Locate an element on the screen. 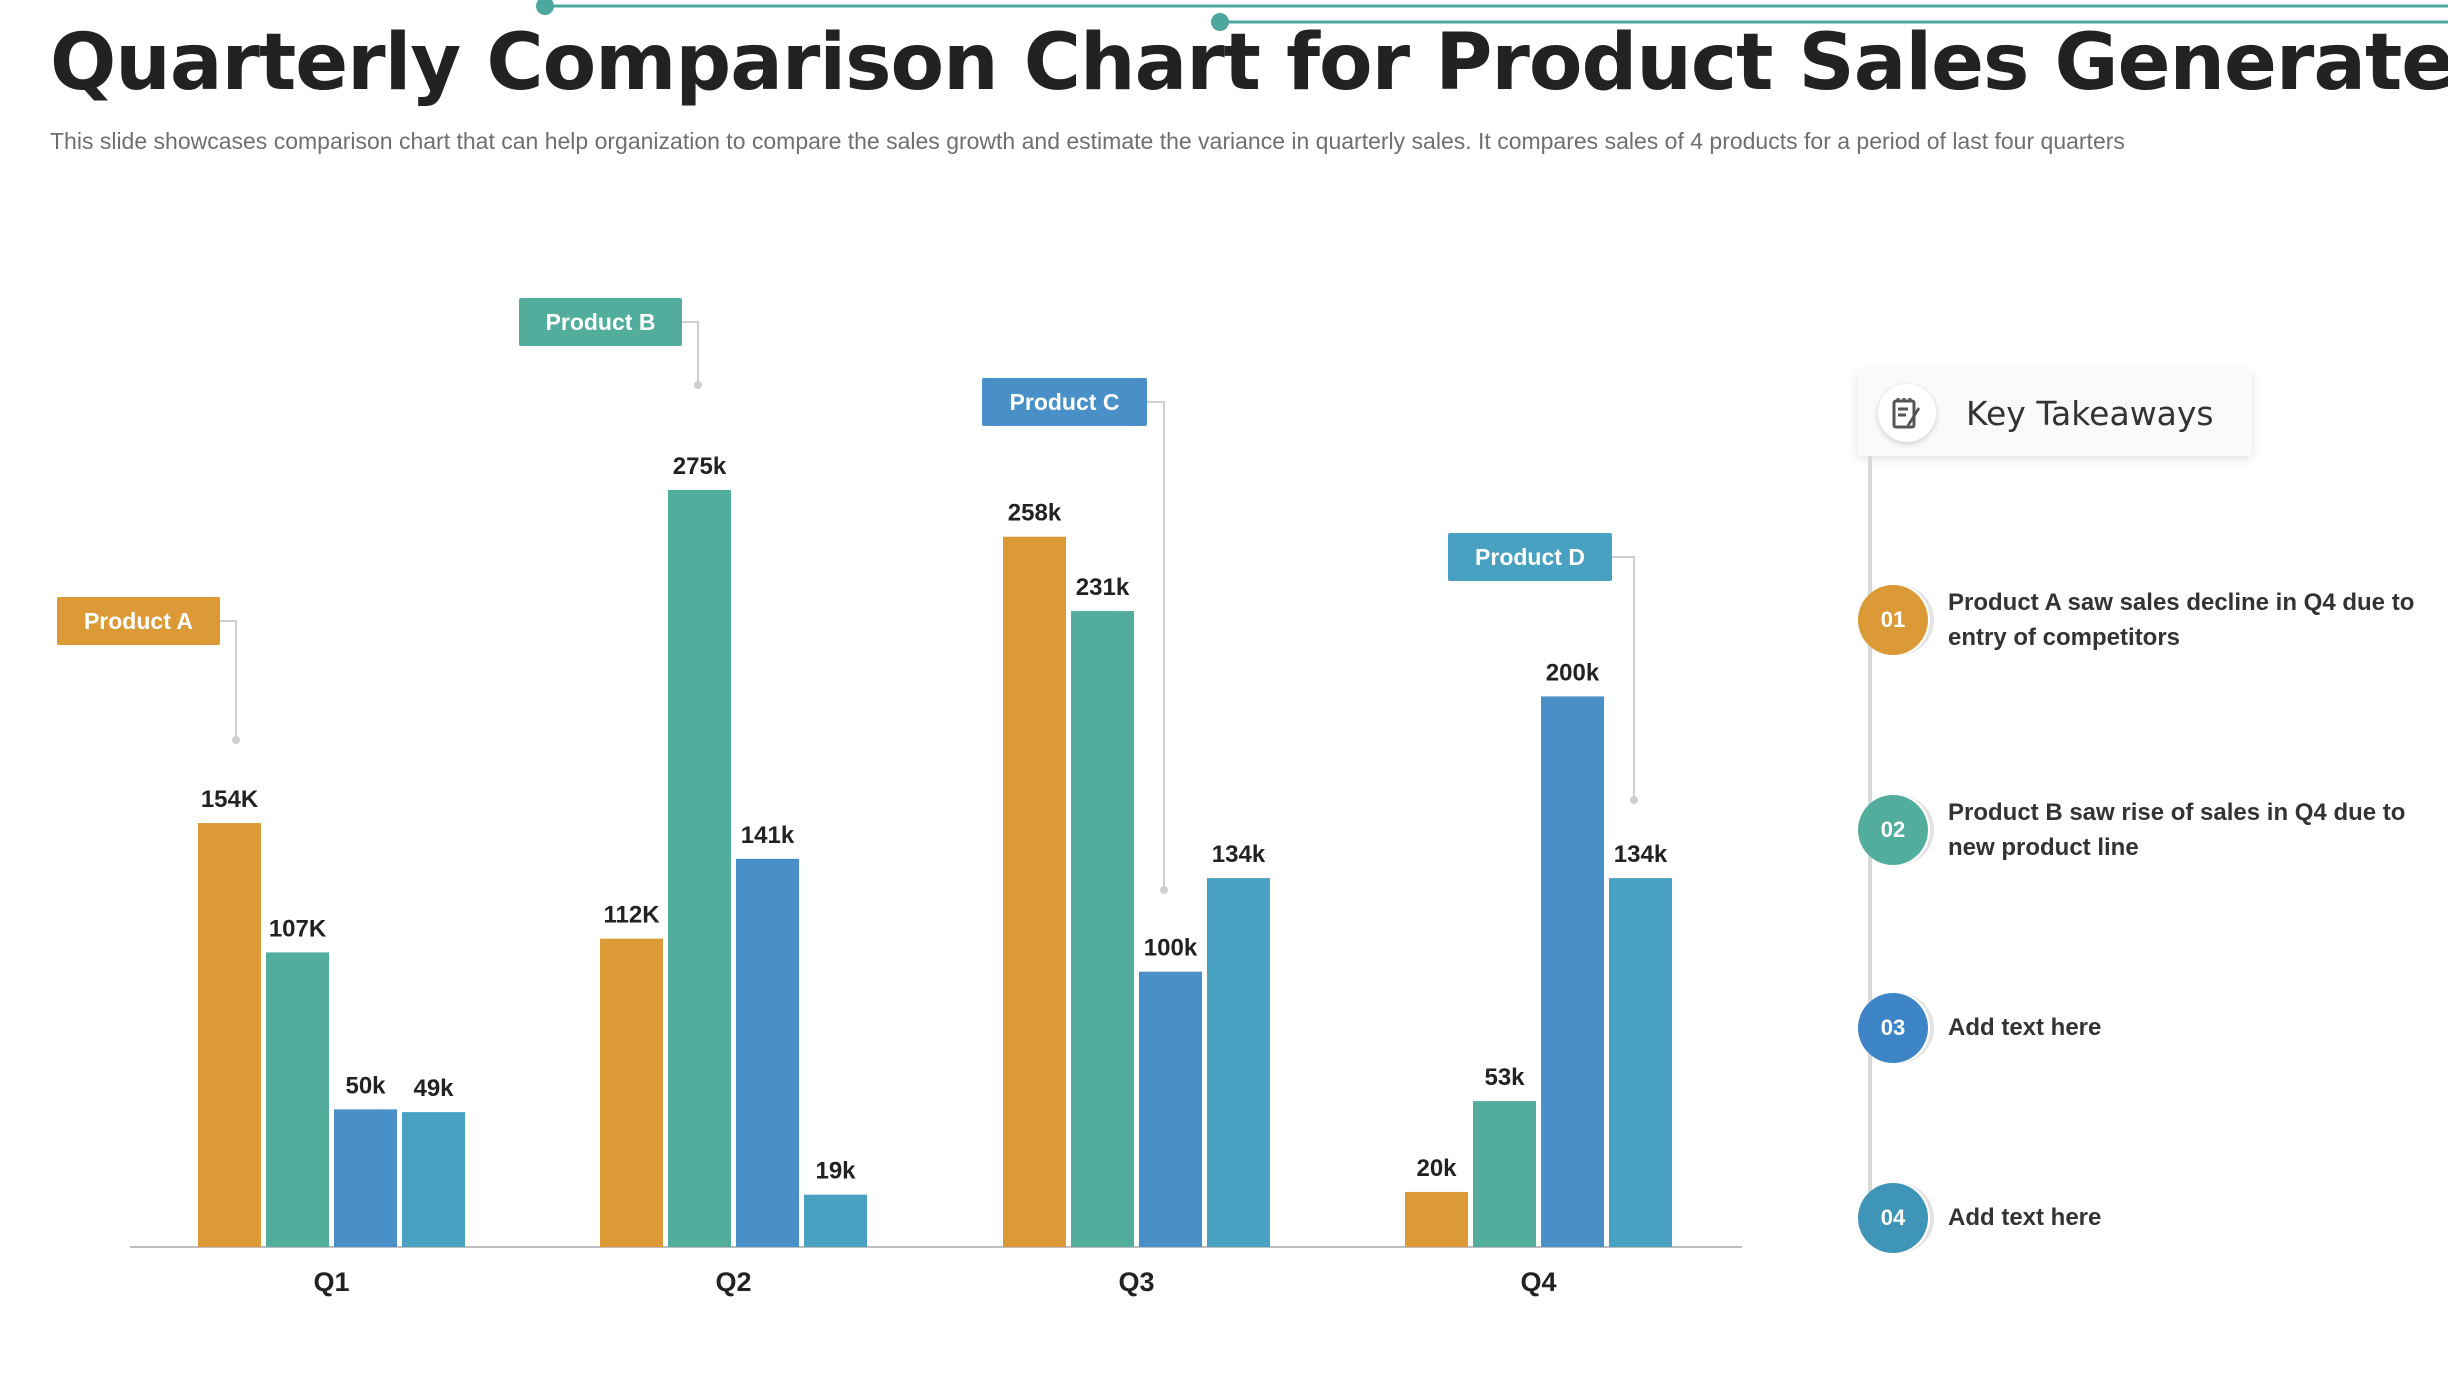 The image size is (2448, 1390). legend-label: Product D is located at coordinates (1530, 557).